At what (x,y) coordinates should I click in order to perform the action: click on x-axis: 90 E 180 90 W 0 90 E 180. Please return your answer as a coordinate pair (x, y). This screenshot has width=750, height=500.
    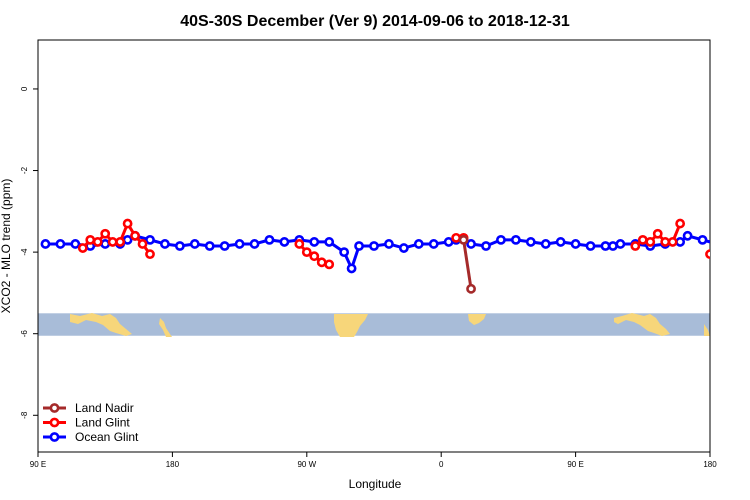
    Looking at the image, I should click on (373, 460).